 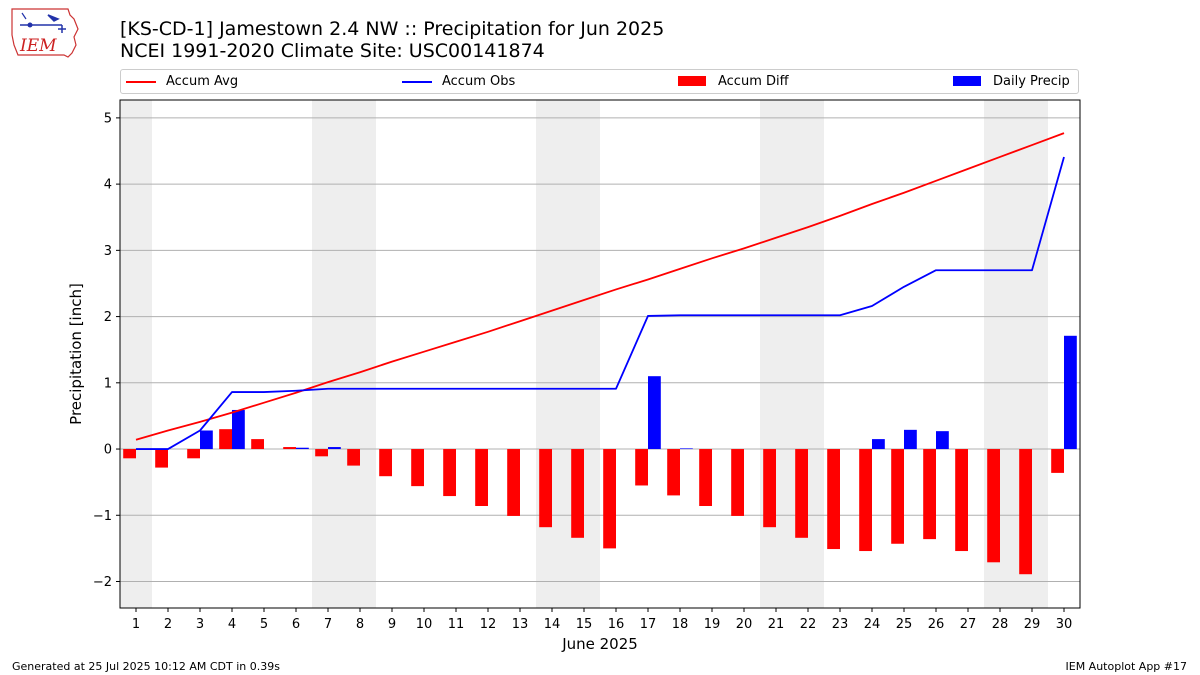 I want to click on x-tick-label-3: 3, so click(x=200, y=624).